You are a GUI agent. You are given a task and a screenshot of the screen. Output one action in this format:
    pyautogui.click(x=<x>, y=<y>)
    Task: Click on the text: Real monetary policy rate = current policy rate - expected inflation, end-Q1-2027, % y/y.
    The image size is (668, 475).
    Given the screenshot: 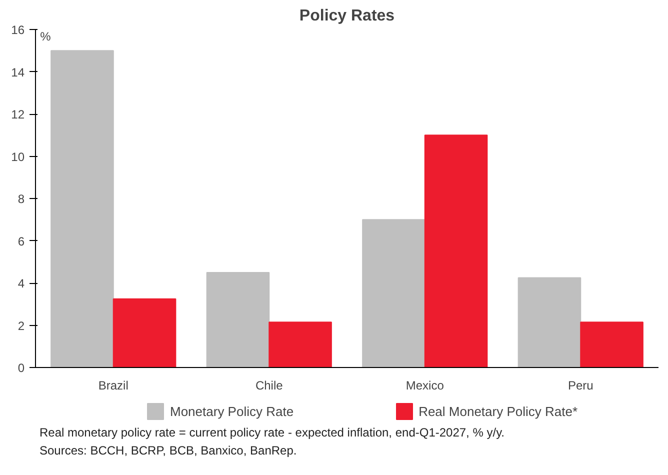 What is the action you would take?
    pyautogui.click(x=272, y=433)
    